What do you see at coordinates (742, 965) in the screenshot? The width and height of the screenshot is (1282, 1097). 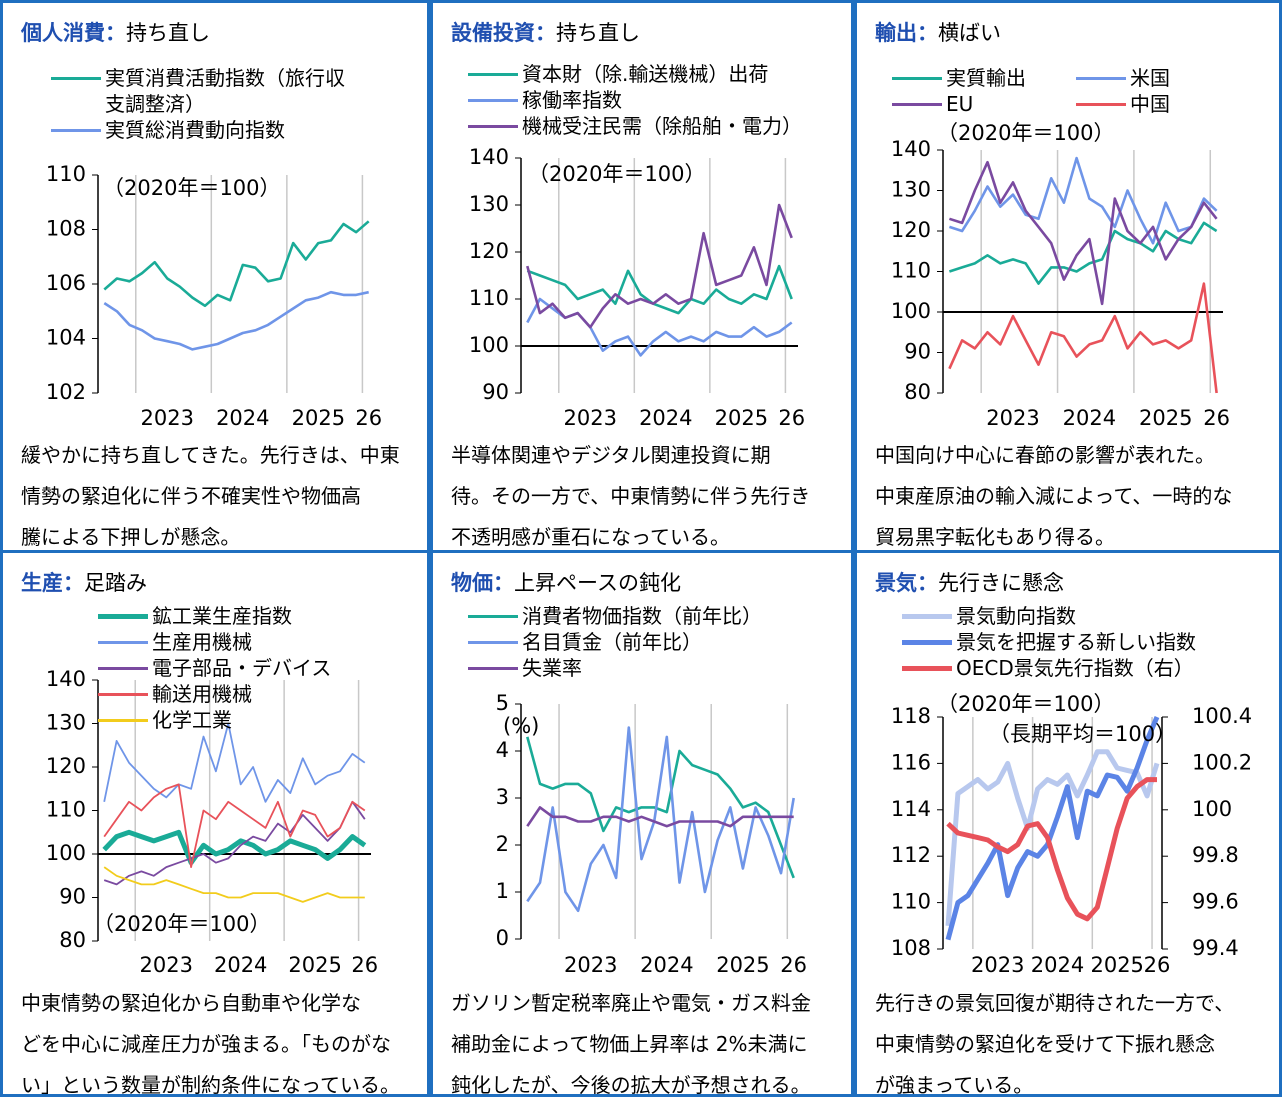 I see `x-tick-label: 2025` at bounding box center [742, 965].